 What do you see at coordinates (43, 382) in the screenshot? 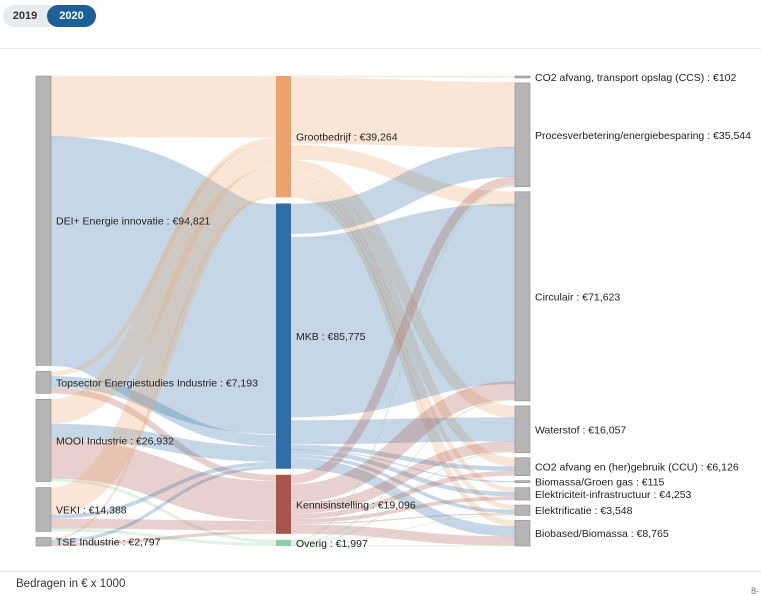
I see `node-tse_studies` at bounding box center [43, 382].